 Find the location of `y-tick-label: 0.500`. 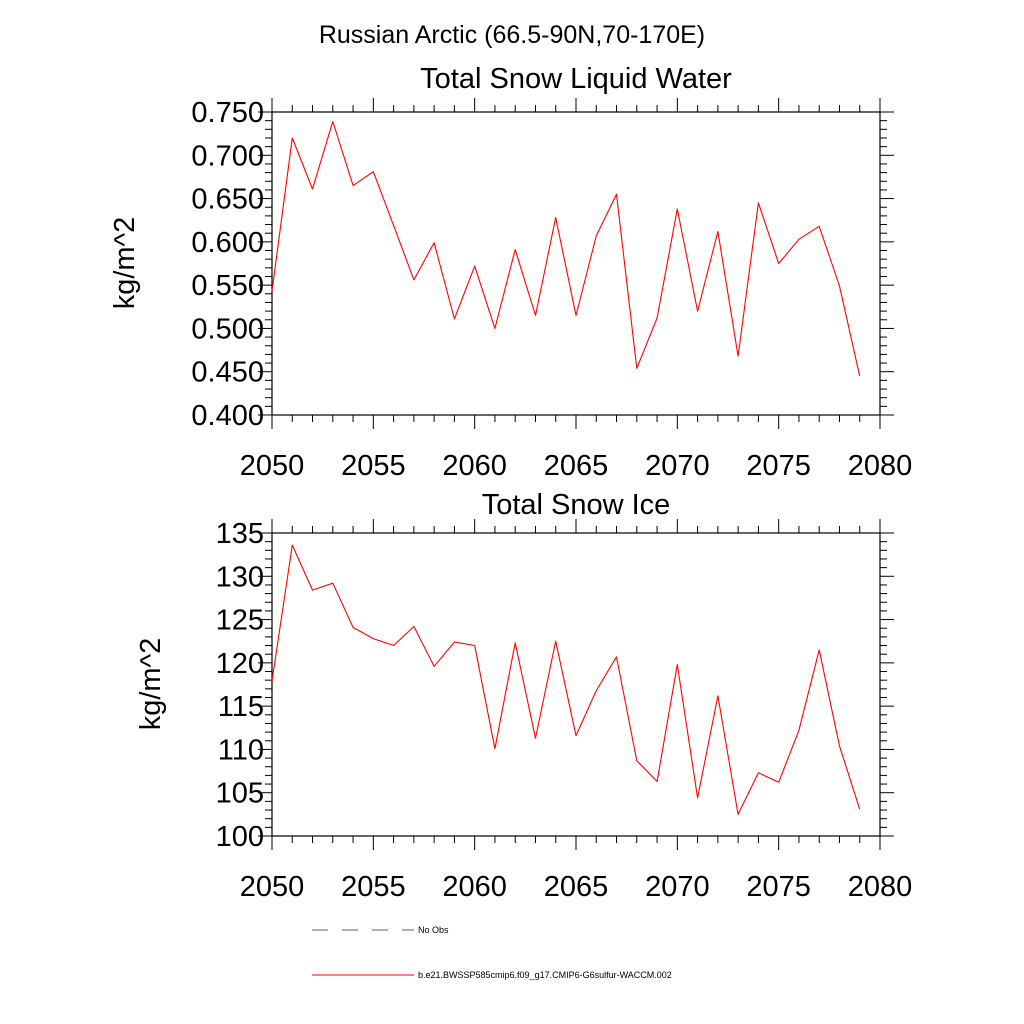

y-tick-label: 0.500 is located at coordinates (227, 329).